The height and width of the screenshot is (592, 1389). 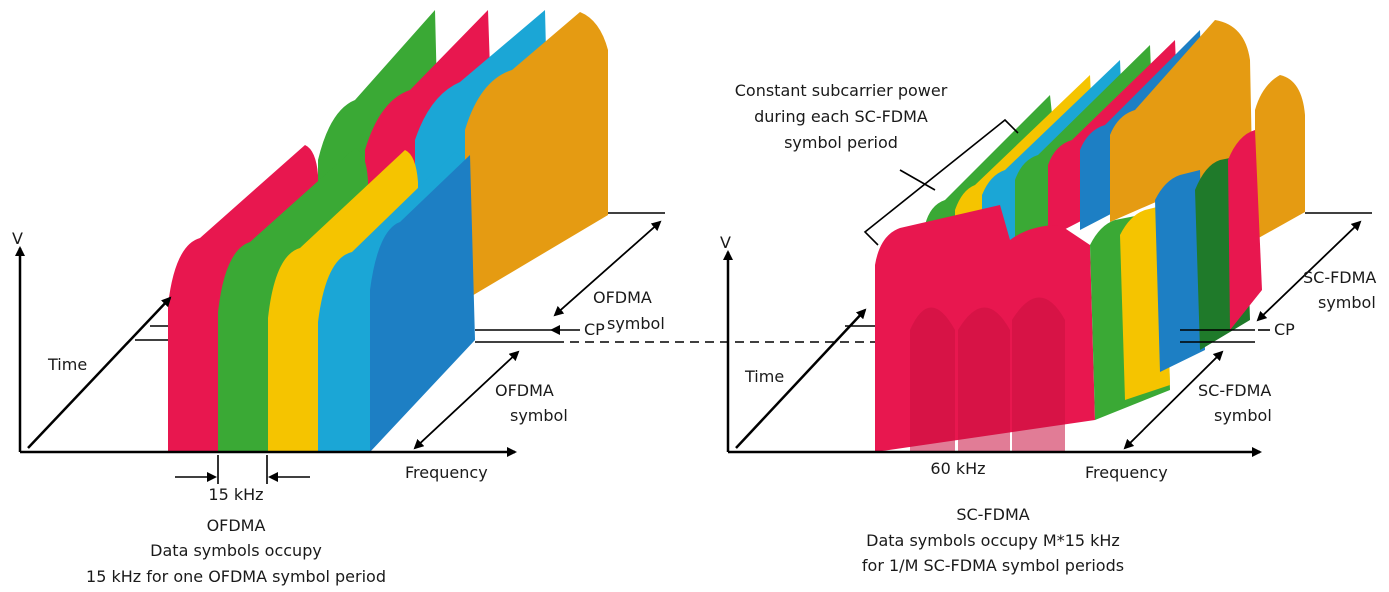 What do you see at coordinates (1243, 415) in the screenshot?
I see `scfdma-symbol-lower-line2: symbol` at bounding box center [1243, 415].